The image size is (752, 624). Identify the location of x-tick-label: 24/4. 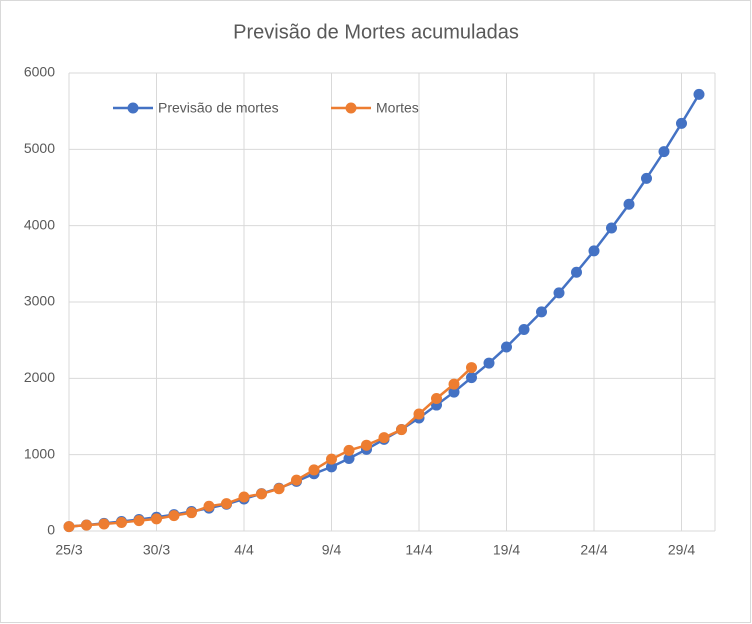
(593, 550).